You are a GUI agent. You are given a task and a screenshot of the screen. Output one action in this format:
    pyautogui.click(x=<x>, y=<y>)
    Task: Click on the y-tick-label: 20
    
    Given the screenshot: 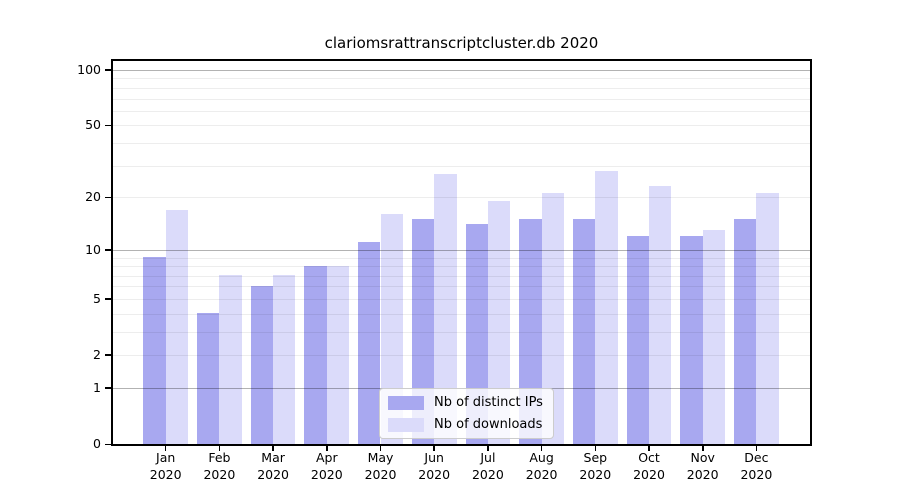 What is the action you would take?
    pyautogui.click(x=93, y=197)
    